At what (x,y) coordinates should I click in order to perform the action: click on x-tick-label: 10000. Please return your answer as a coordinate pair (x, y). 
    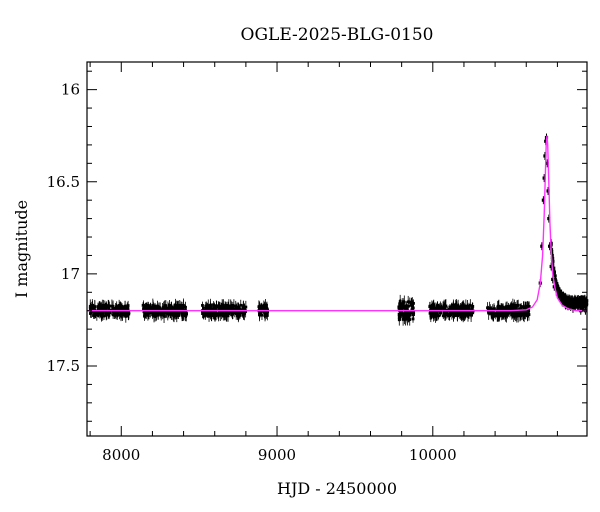
    Looking at the image, I should click on (433, 455).